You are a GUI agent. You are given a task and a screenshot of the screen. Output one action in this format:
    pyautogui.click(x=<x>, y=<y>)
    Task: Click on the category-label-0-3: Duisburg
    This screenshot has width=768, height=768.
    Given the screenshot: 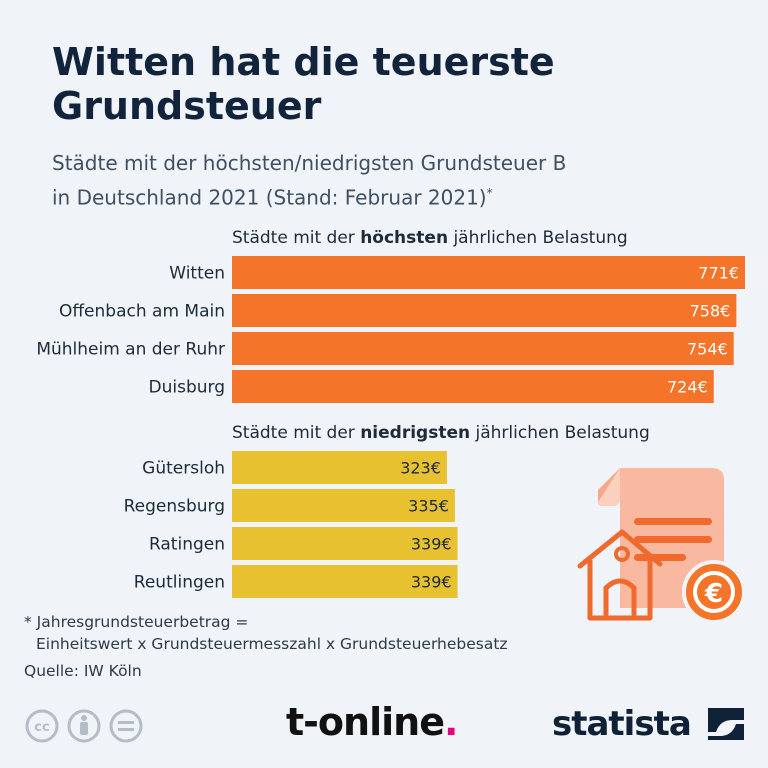 What is the action you would take?
    pyautogui.click(x=187, y=388)
    